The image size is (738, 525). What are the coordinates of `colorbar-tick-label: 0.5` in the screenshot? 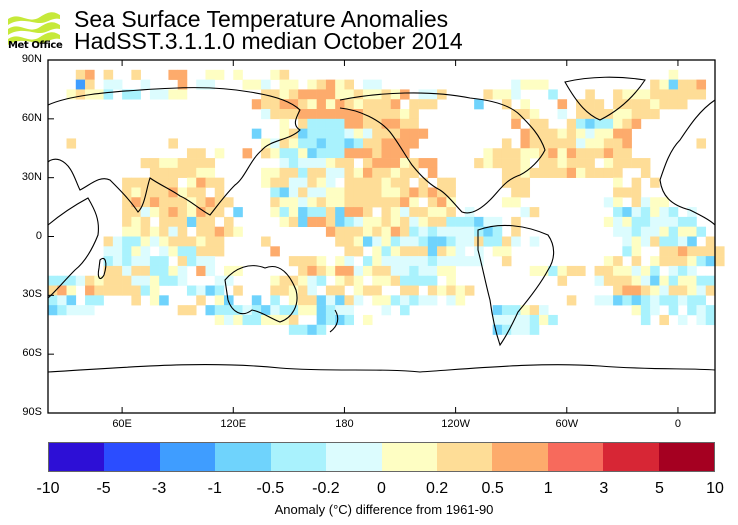 It's located at (492, 488).